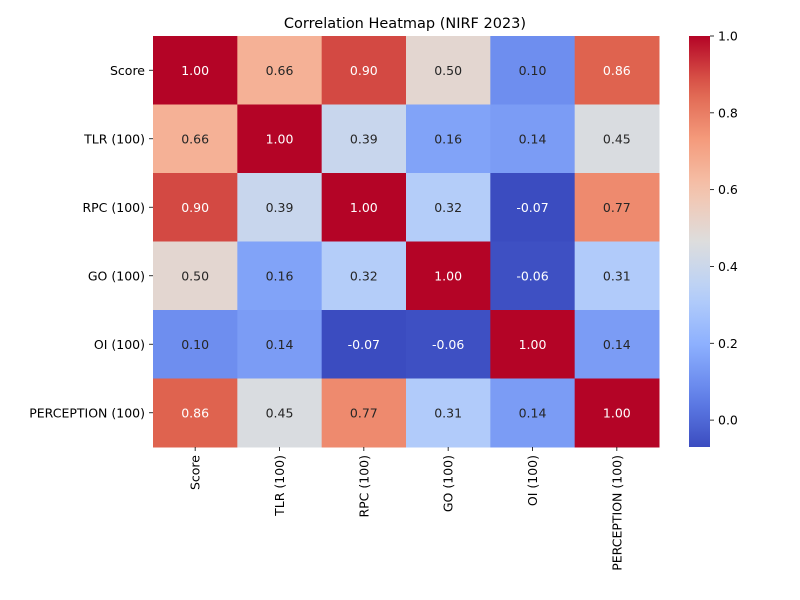 This screenshot has width=800, height=600. Describe the element at coordinates (127, 70) in the screenshot. I see `row-label: Score` at that location.